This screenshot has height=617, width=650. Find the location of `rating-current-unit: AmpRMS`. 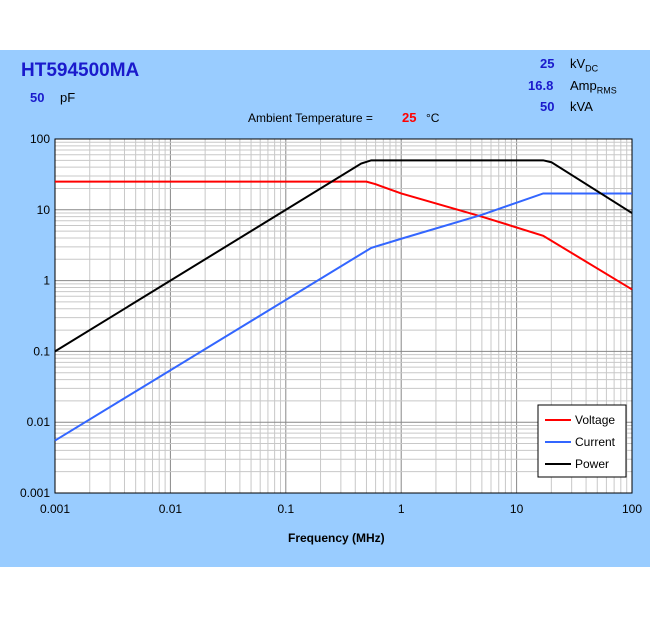

rating-current-unit: AmpRMS is located at coordinates (593, 87).